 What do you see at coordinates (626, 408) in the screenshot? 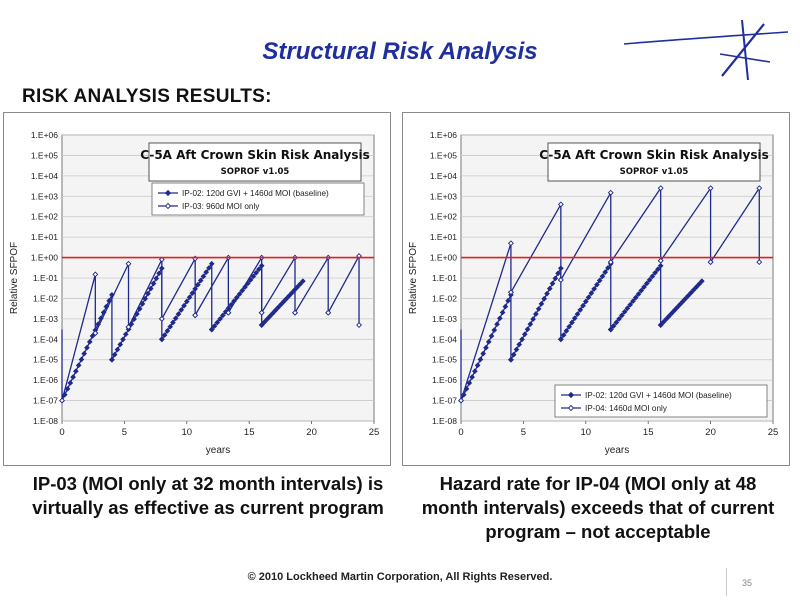
I see `legend-label: IP-04: 1460d MOI only` at bounding box center [626, 408].